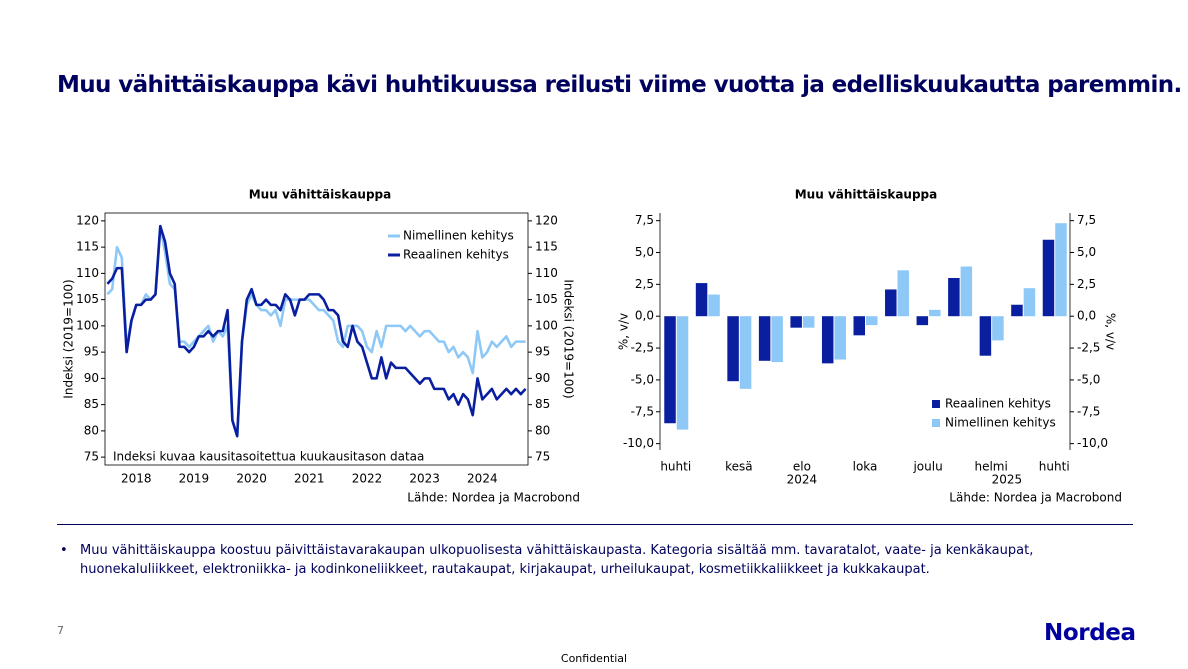  I want to click on y-tick-label: 75, so click(91, 457).